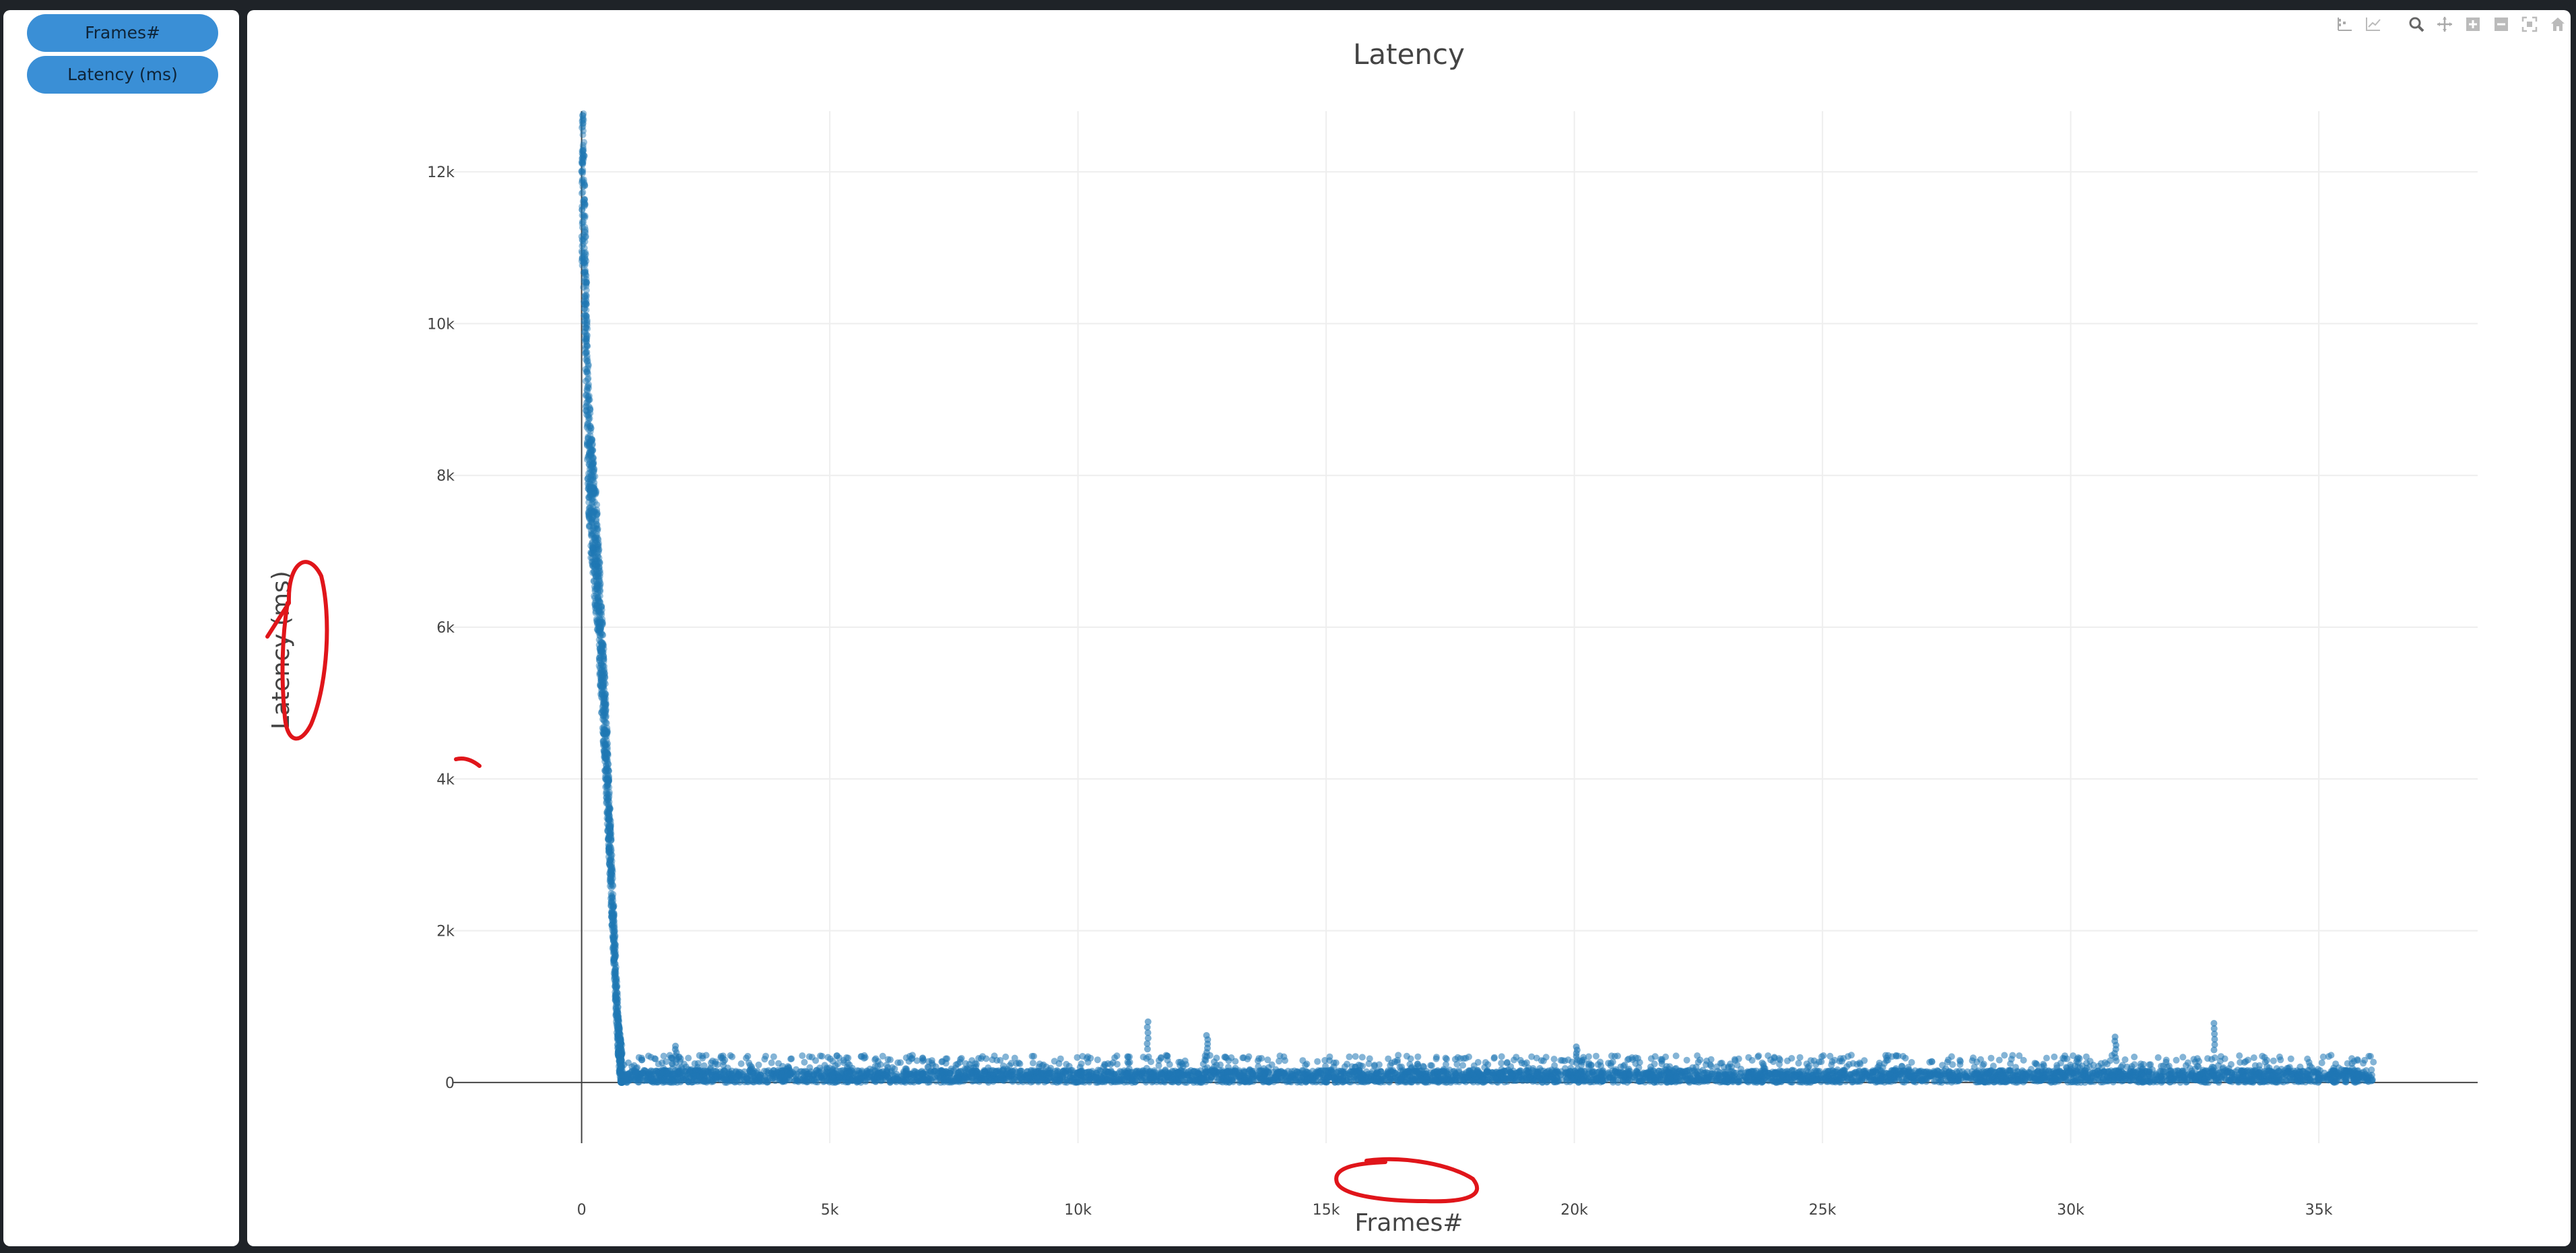  What do you see at coordinates (122, 75) in the screenshot?
I see `latency-ms-button: Latency (ms)` at bounding box center [122, 75].